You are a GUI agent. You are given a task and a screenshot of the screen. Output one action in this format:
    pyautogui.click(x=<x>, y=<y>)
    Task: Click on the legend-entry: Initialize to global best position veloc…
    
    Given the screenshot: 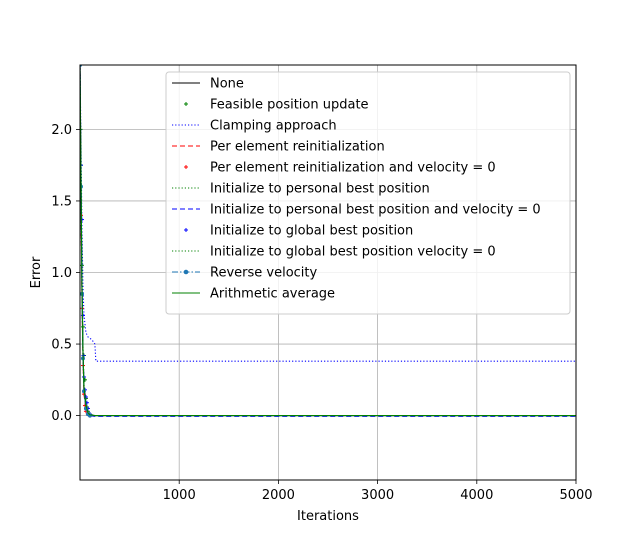 What is the action you would take?
    pyautogui.click(x=334, y=252)
    